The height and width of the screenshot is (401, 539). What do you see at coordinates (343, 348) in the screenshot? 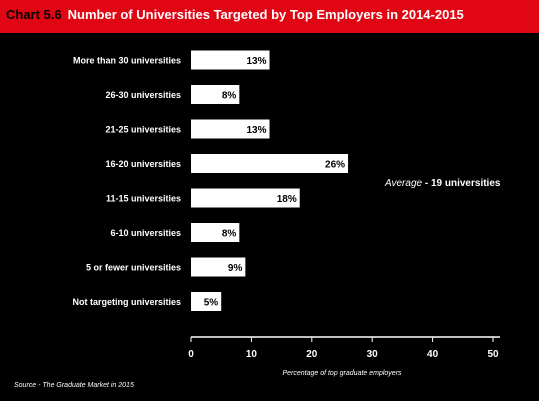
I see `x-axis-ticks-group: 0 10 20 30 40 50` at bounding box center [343, 348].